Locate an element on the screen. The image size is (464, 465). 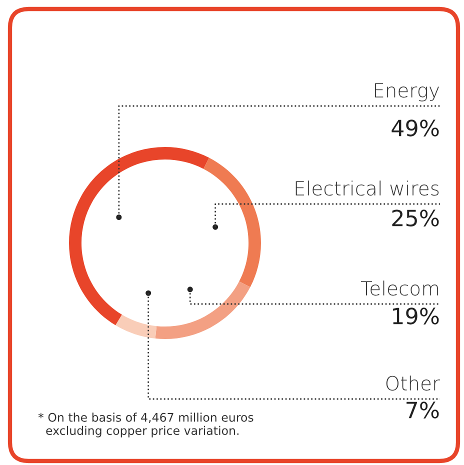
slice-label: Electrical wires is located at coordinates (367, 188).